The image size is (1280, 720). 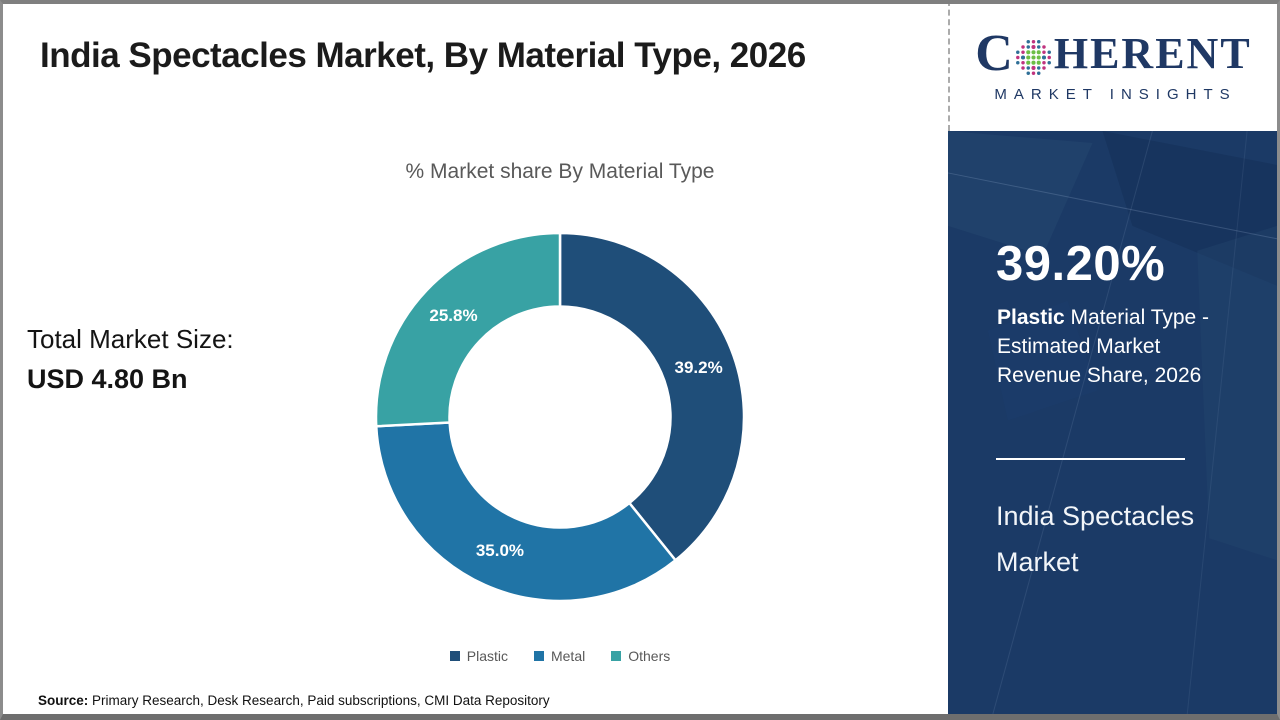 What do you see at coordinates (468, 329) in the screenshot?
I see `donut-slice-others` at bounding box center [468, 329].